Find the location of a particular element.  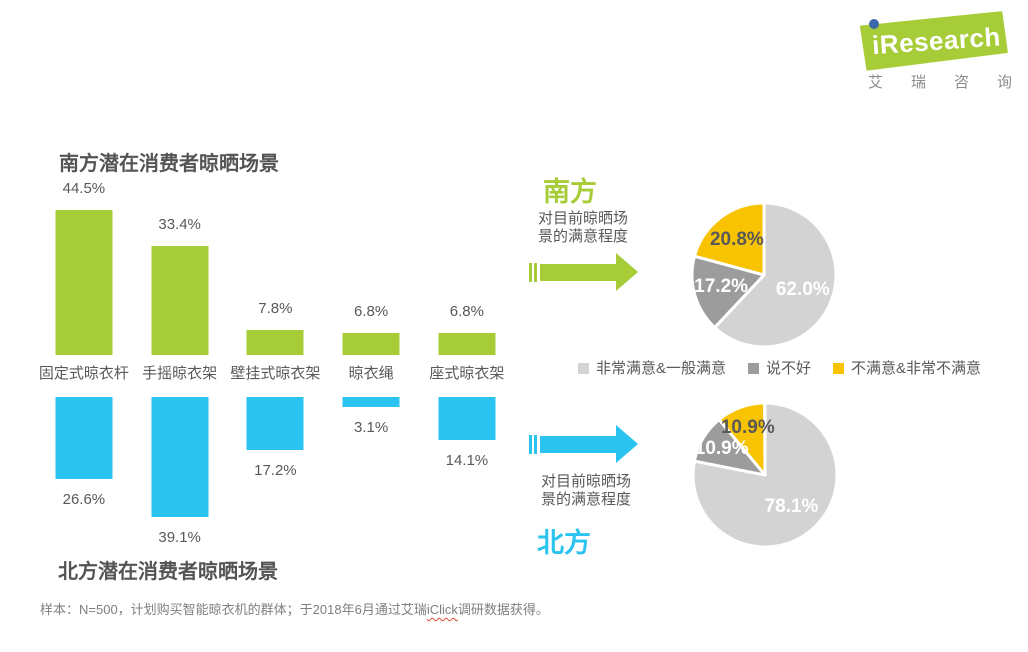

region-label-south: 南方 is located at coordinates (570, 192).